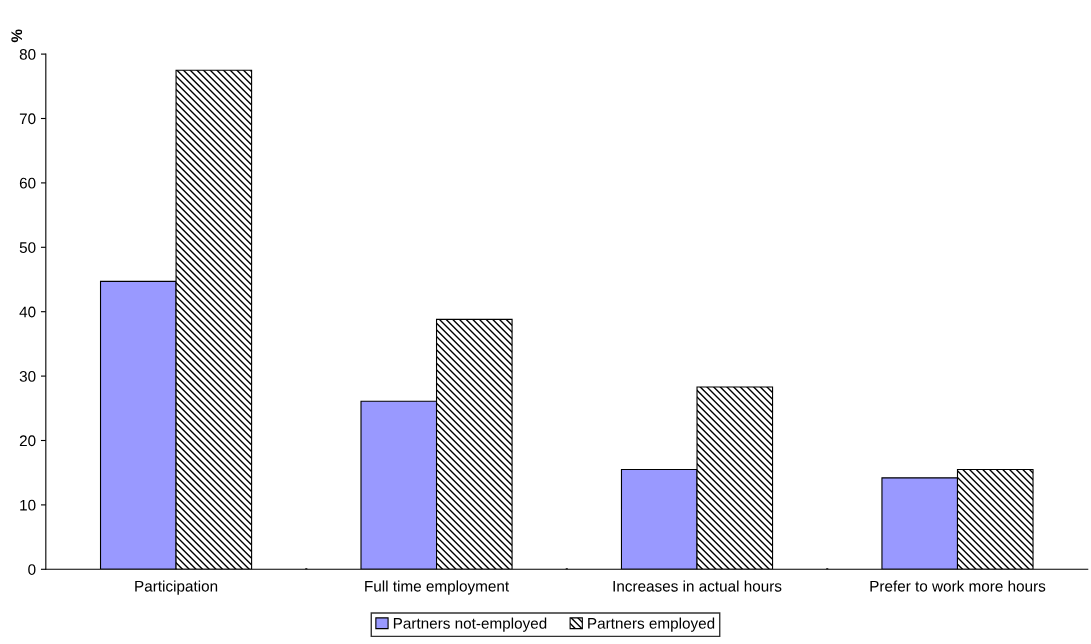 The height and width of the screenshot is (644, 1091). Describe the element at coordinates (437, 587) in the screenshot. I see `x-tick-label: Full time employment` at that location.